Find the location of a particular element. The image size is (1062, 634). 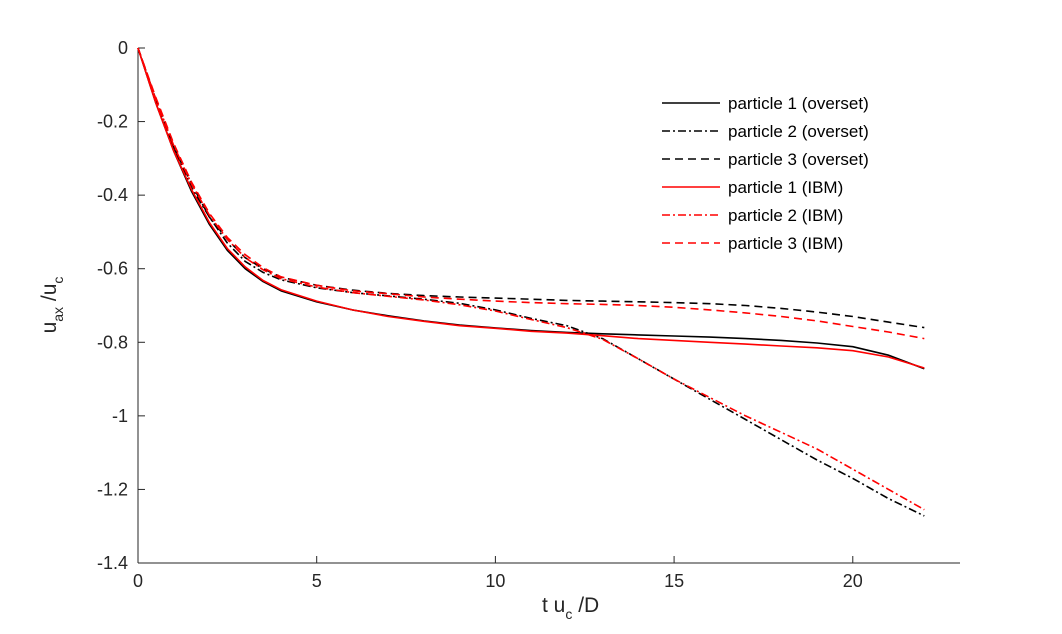

x-ticks: 0 5 10 15 20 is located at coordinates (498, 573).